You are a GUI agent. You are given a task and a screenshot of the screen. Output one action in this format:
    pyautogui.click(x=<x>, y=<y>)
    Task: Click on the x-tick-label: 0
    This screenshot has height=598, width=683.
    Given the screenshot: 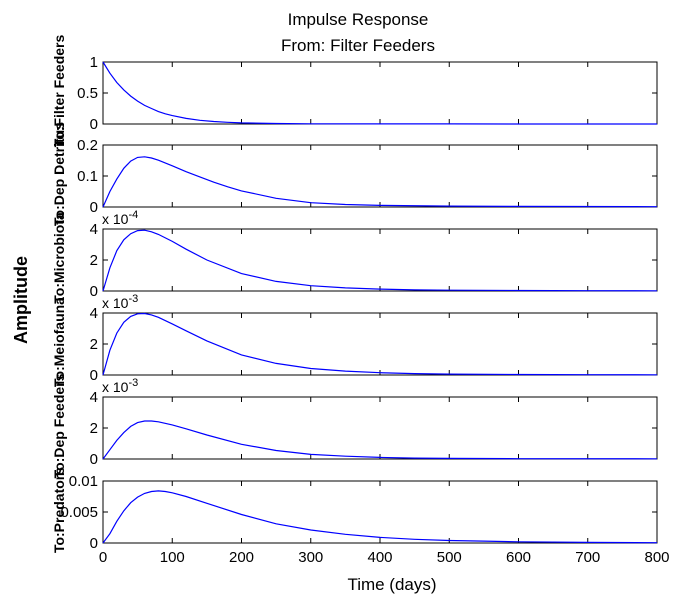 What is the action you would take?
    pyautogui.click(x=103, y=557)
    